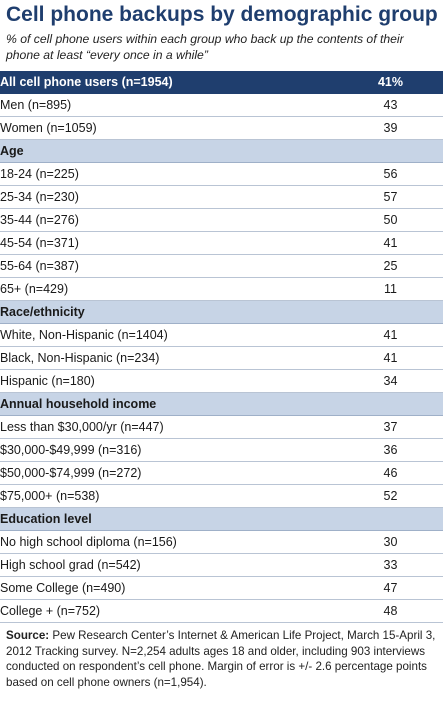 The width and height of the screenshot is (443, 703). I want to click on table-row-label: College + (n=752), so click(169, 611).